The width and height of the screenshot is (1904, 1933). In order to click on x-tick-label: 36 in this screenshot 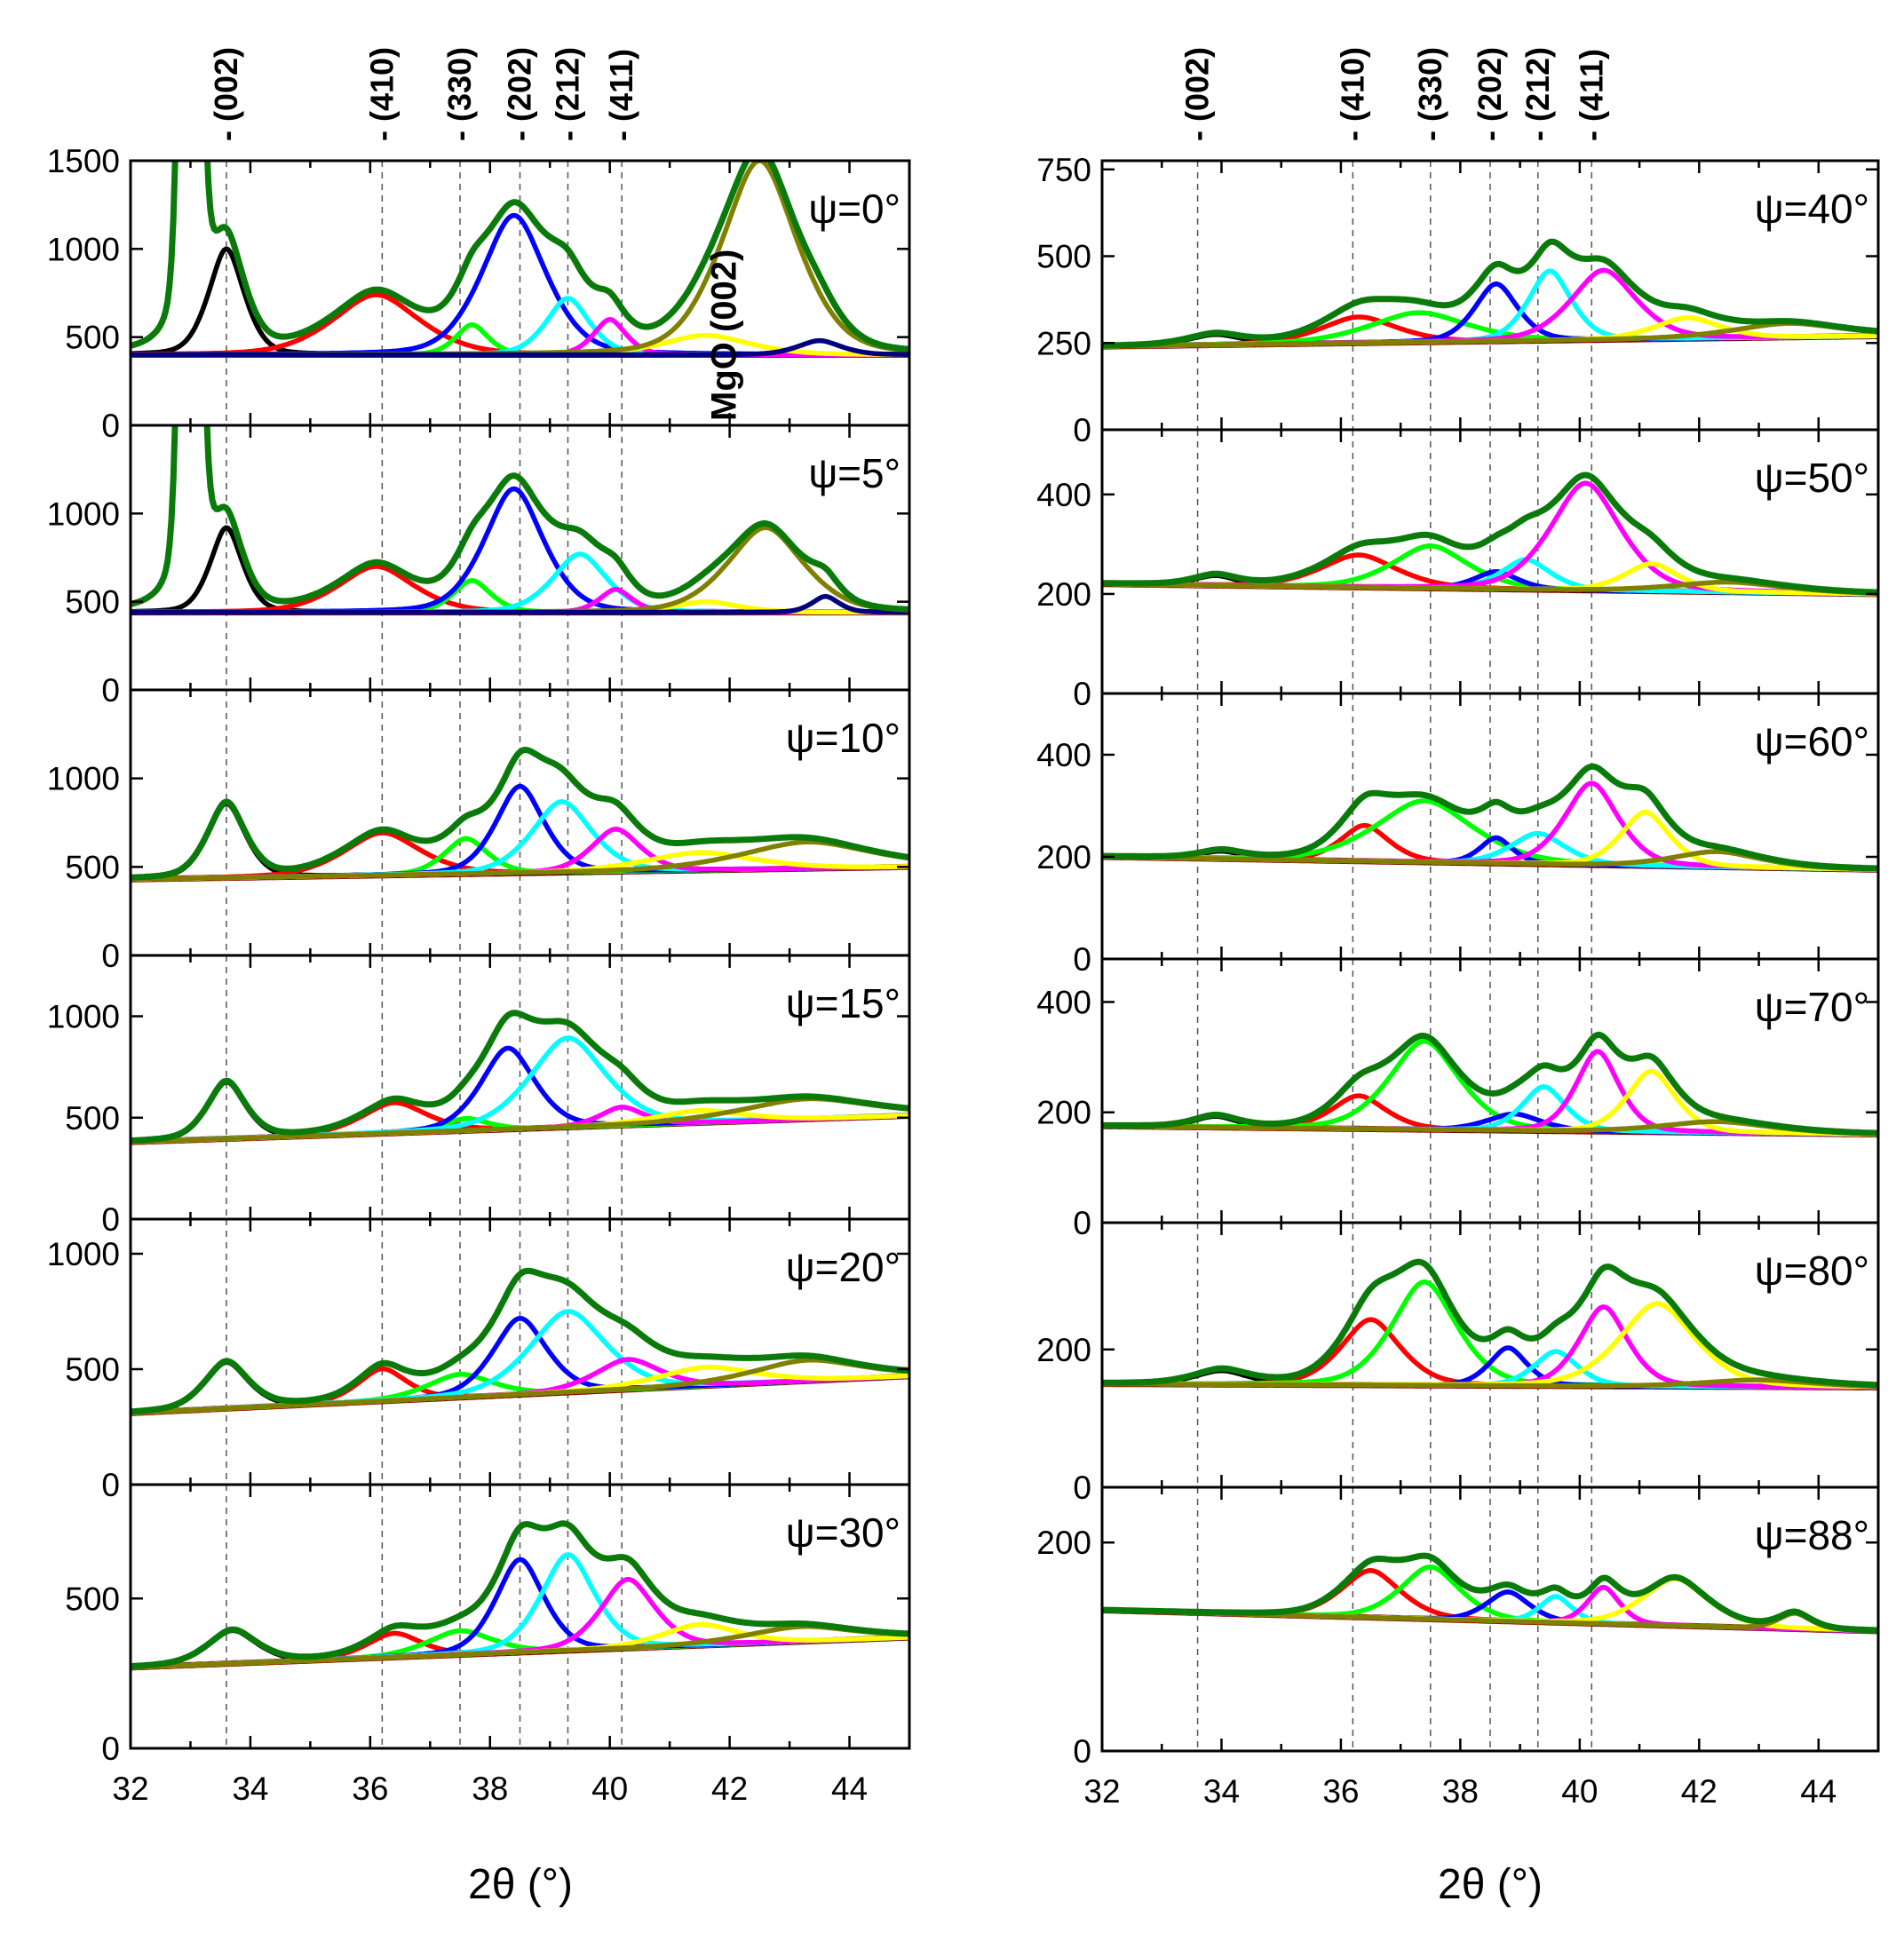, I will do `click(1340, 1791)`.